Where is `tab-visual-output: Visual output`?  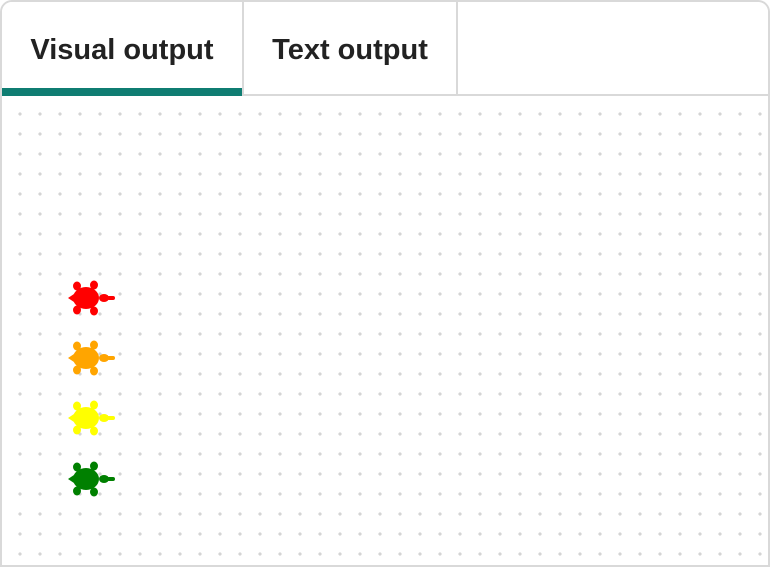
tab-visual-output: Visual output is located at coordinates (123, 49).